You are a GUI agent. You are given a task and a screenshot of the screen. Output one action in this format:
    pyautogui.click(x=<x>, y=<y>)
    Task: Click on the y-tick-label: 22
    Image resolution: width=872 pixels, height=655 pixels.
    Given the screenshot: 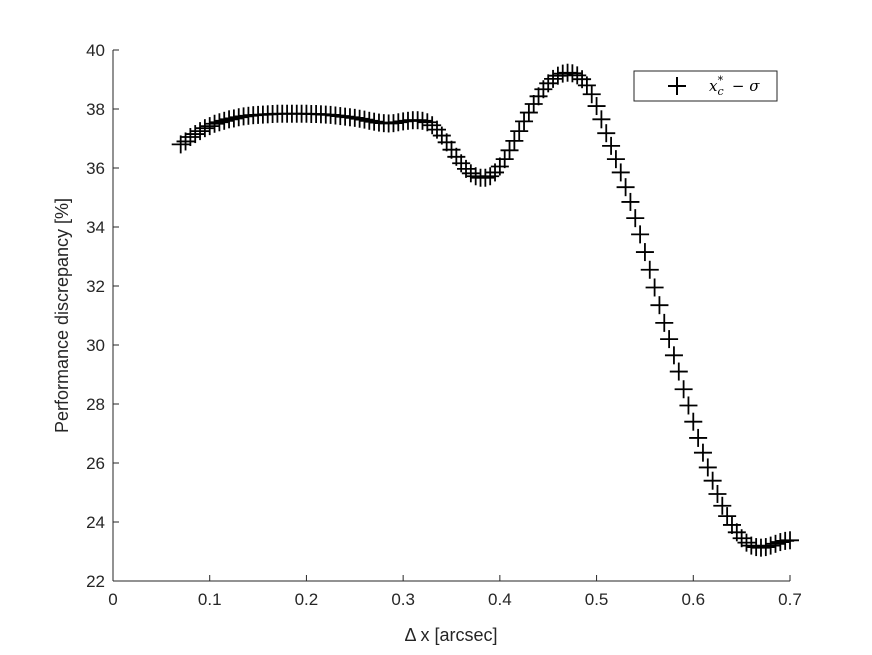 What is the action you would take?
    pyautogui.click(x=95, y=581)
    